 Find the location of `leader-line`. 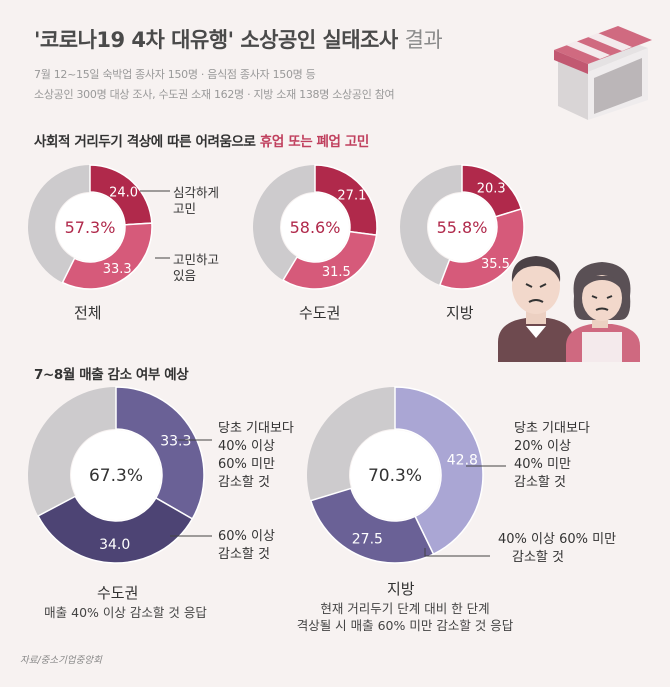

leader-line is located at coordinates (457, 552).